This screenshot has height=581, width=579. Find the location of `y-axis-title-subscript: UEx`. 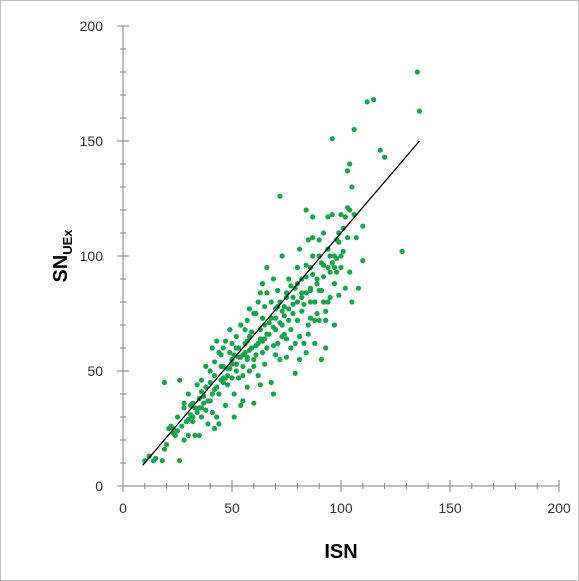

y-axis-title-subscript: UEx is located at coordinates (67, 242).